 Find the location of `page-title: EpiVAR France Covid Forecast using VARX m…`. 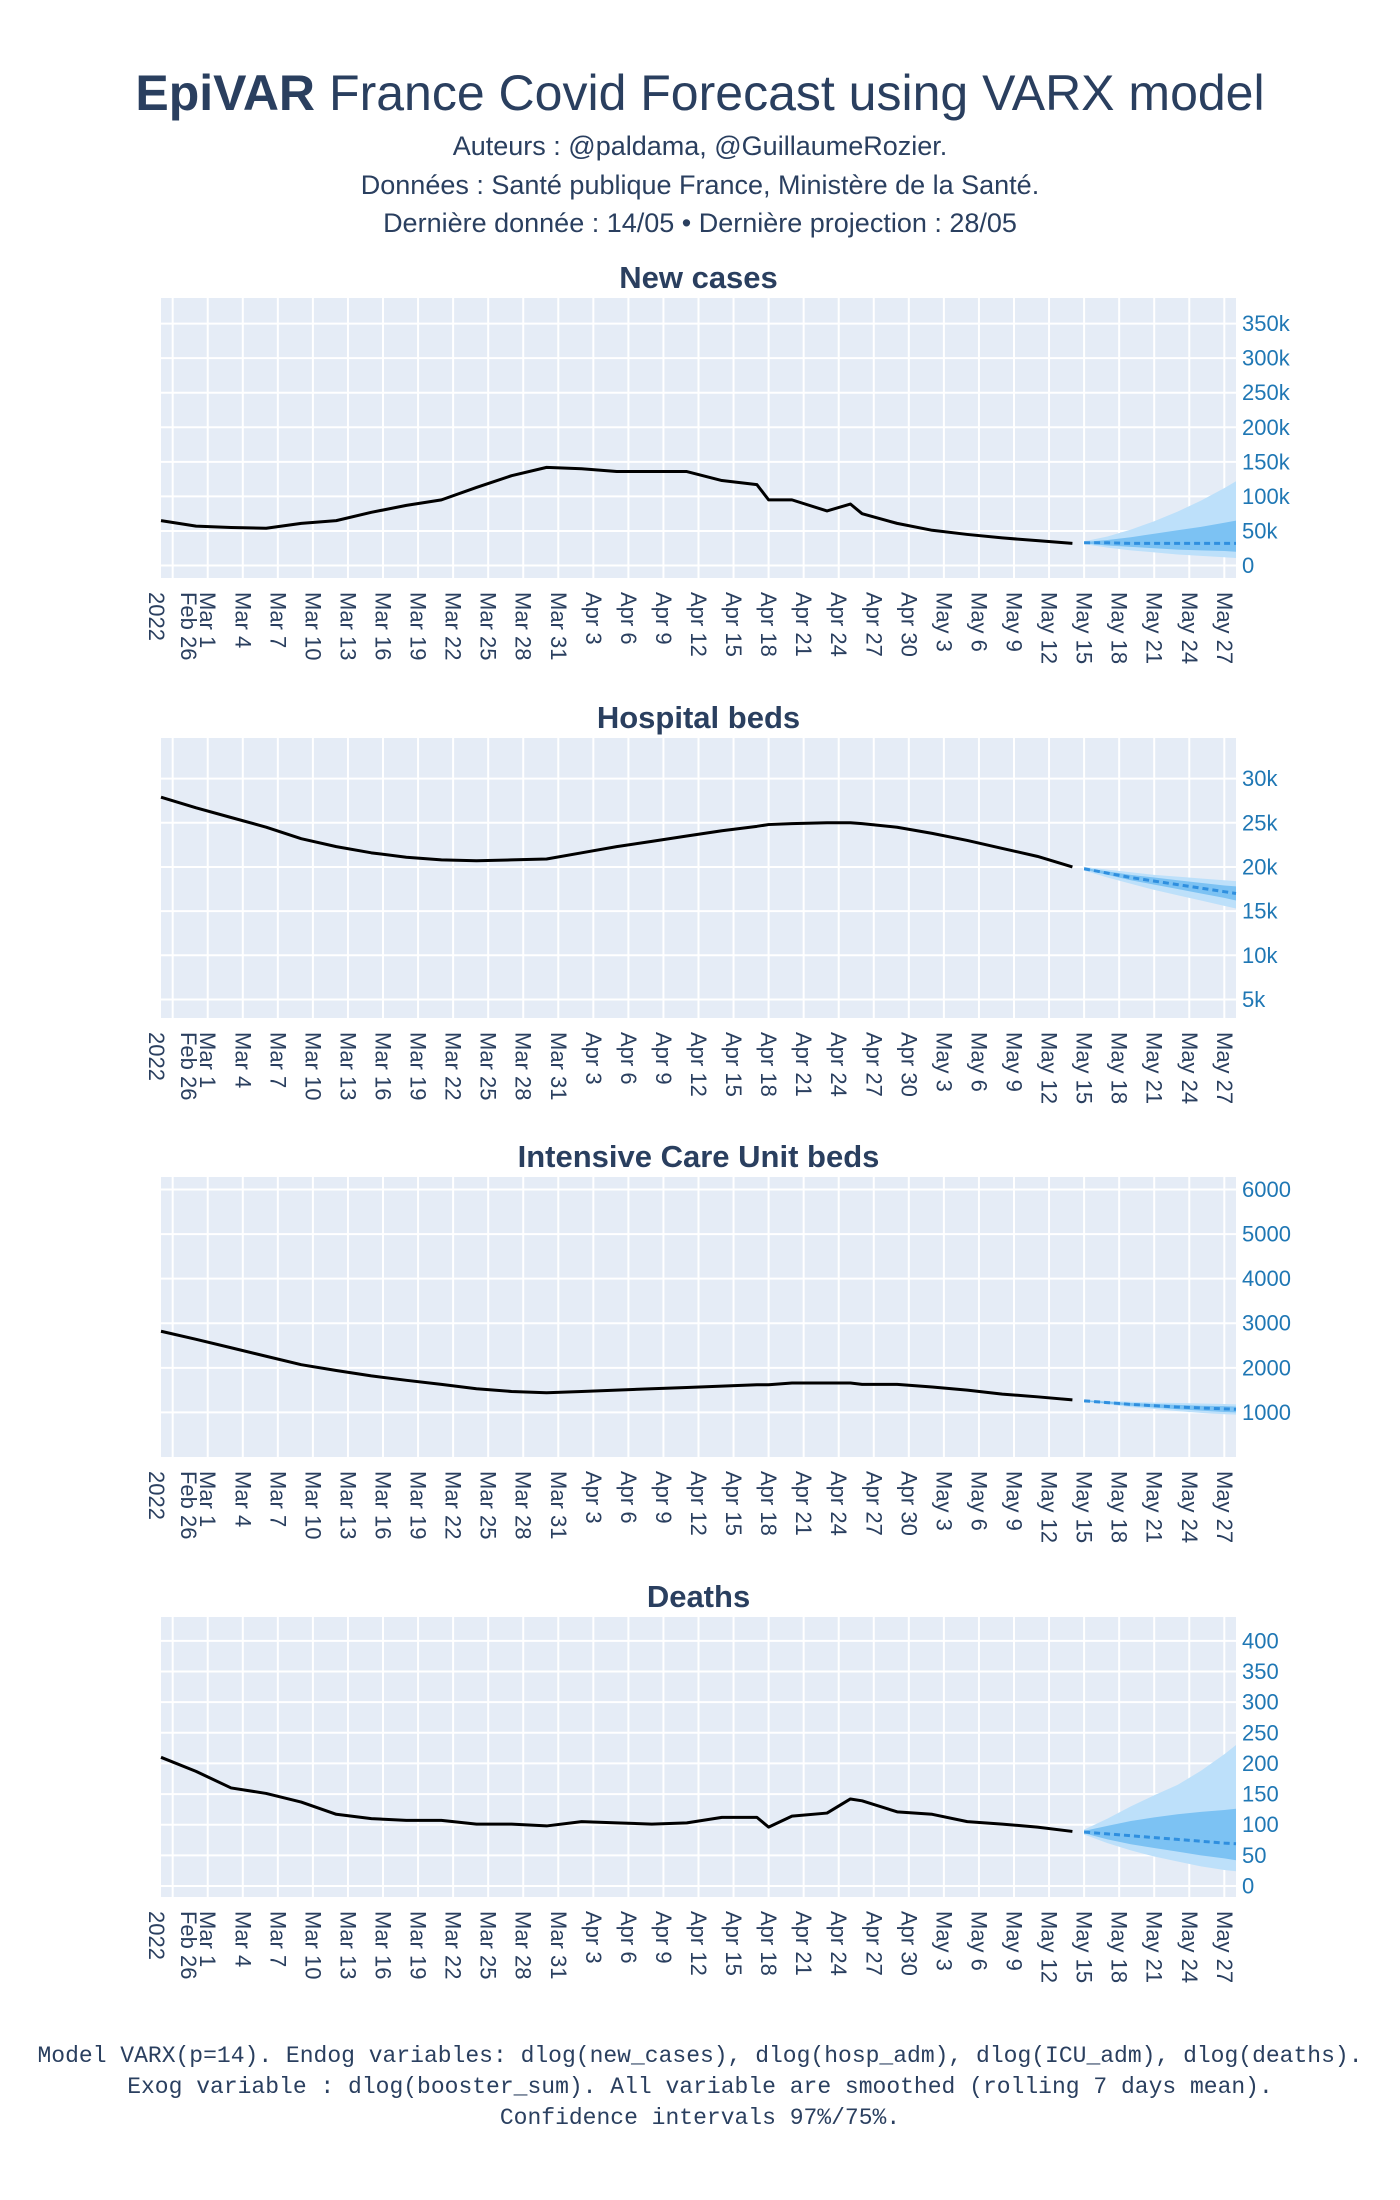

page-title: EpiVAR France Covid Forecast using VARX m… is located at coordinates (699, 93).